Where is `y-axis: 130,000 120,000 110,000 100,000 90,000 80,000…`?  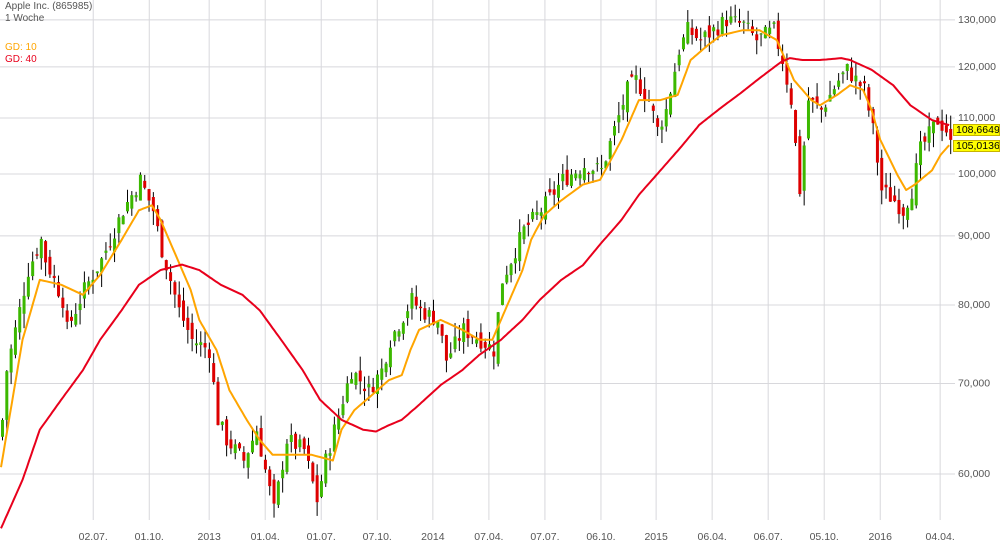
y-axis: 130,000 120,000 110,000 100,000 90,000 80,000… is located at coordinates (977, 247).